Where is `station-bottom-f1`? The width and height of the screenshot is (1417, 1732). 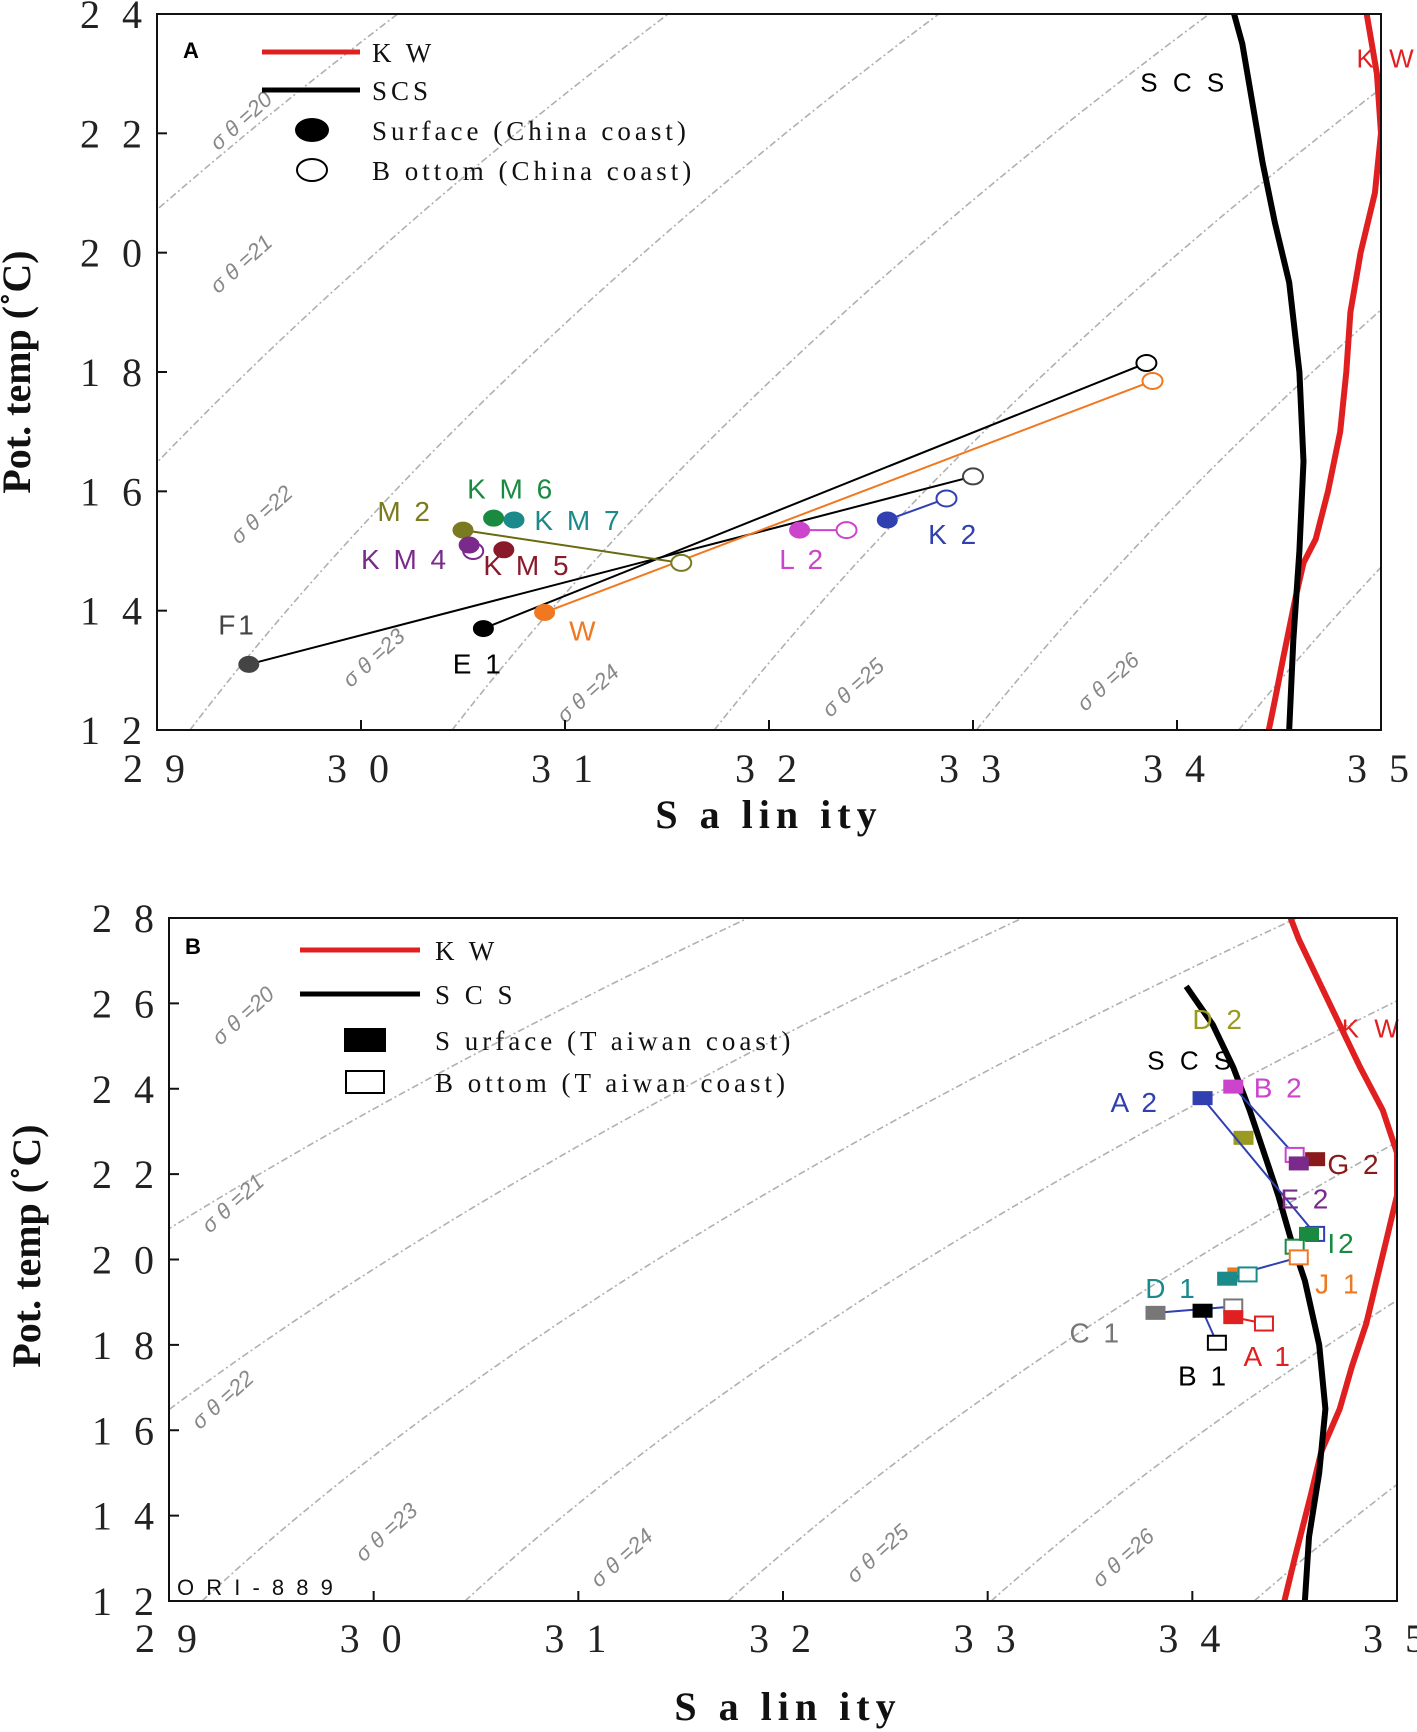
station-bottom-f1 is located at coordinates (973, 476).